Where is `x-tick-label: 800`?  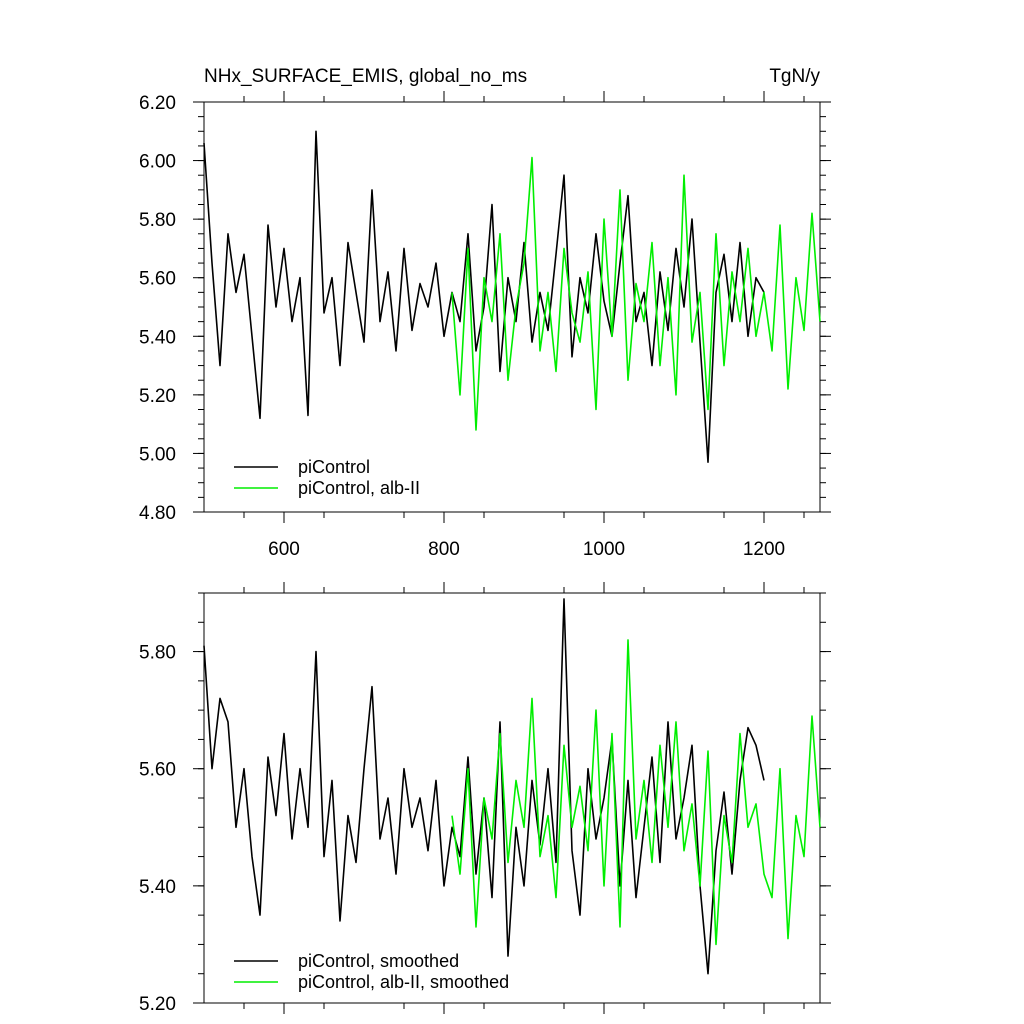 x-tick-label: 800 is located at coordinates (444, 549).